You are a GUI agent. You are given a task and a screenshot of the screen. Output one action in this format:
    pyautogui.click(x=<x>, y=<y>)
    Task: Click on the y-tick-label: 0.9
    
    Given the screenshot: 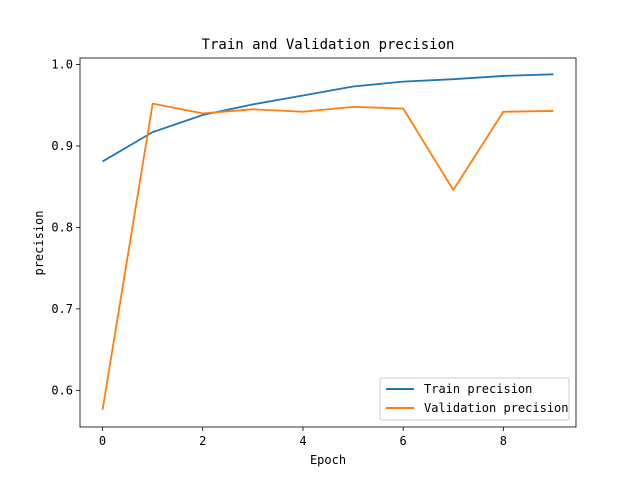 What is the action you would take?
    pyautogui.click(x=62, y=146)
    